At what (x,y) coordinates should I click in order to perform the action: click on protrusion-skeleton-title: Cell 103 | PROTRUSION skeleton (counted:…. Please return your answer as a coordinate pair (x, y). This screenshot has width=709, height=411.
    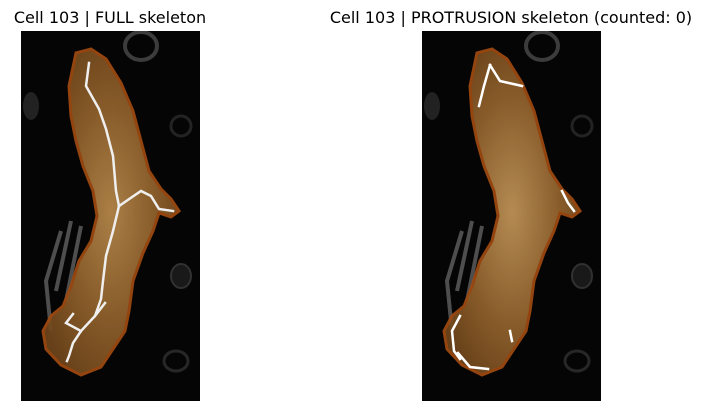
    Looking at the image, I should click on (511, 17).